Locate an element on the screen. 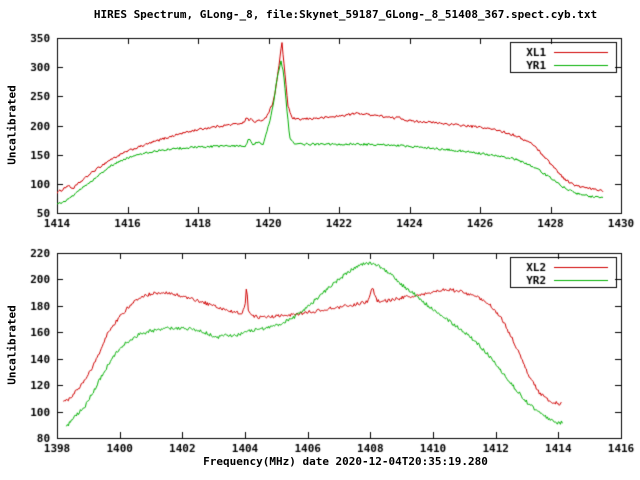  y-axis-label-bottom: Uncalibrated is located at coordinates (12, 345).